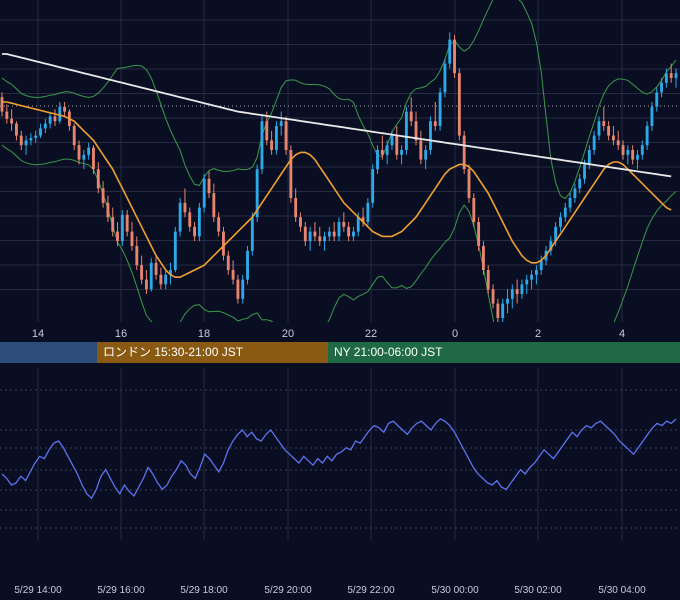 The height and width of the screenshot is (600, 680). I want to click on date-axis-label: 5/30 04:00, so click(622, 590).